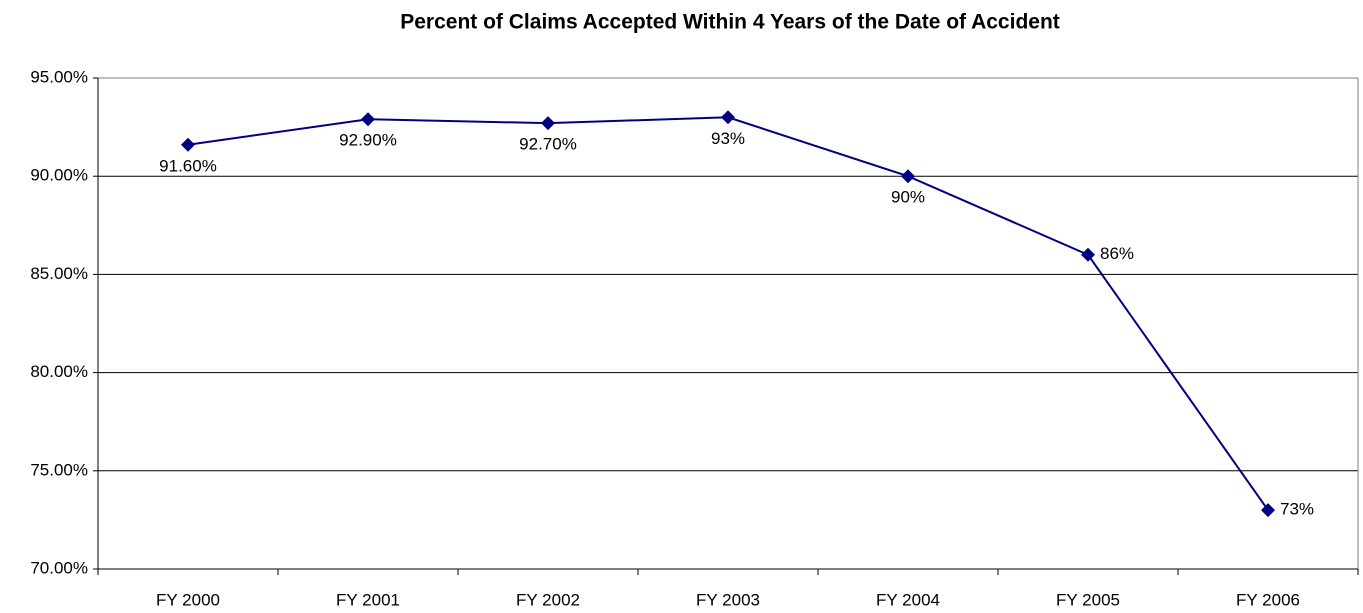 This screenshot has width=1363, height=613. What do you see at coordinates (728, 138) in the screenshot?
I see `data-label: 93%` at bounding box center [728, 138].